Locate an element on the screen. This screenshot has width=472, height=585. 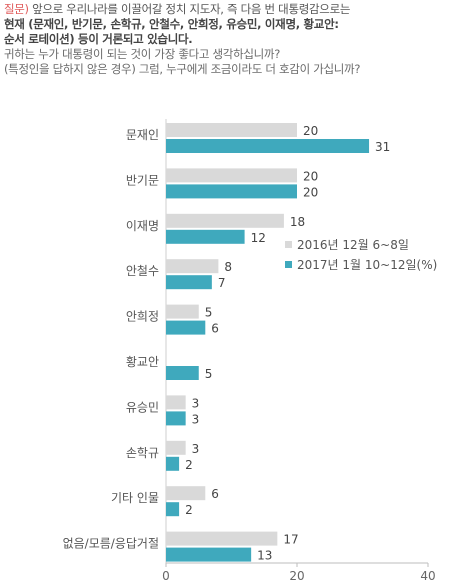
category-label: 문재인 is located at coordinates (142, 135).